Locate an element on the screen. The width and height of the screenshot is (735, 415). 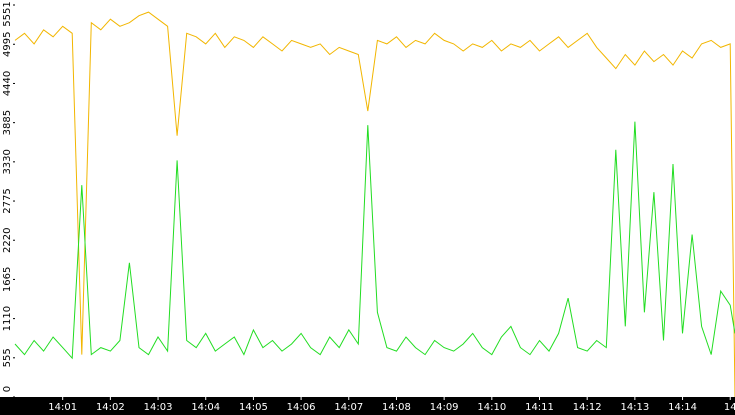
y-tick-label: 4440 is located at coordinates (7, 83).